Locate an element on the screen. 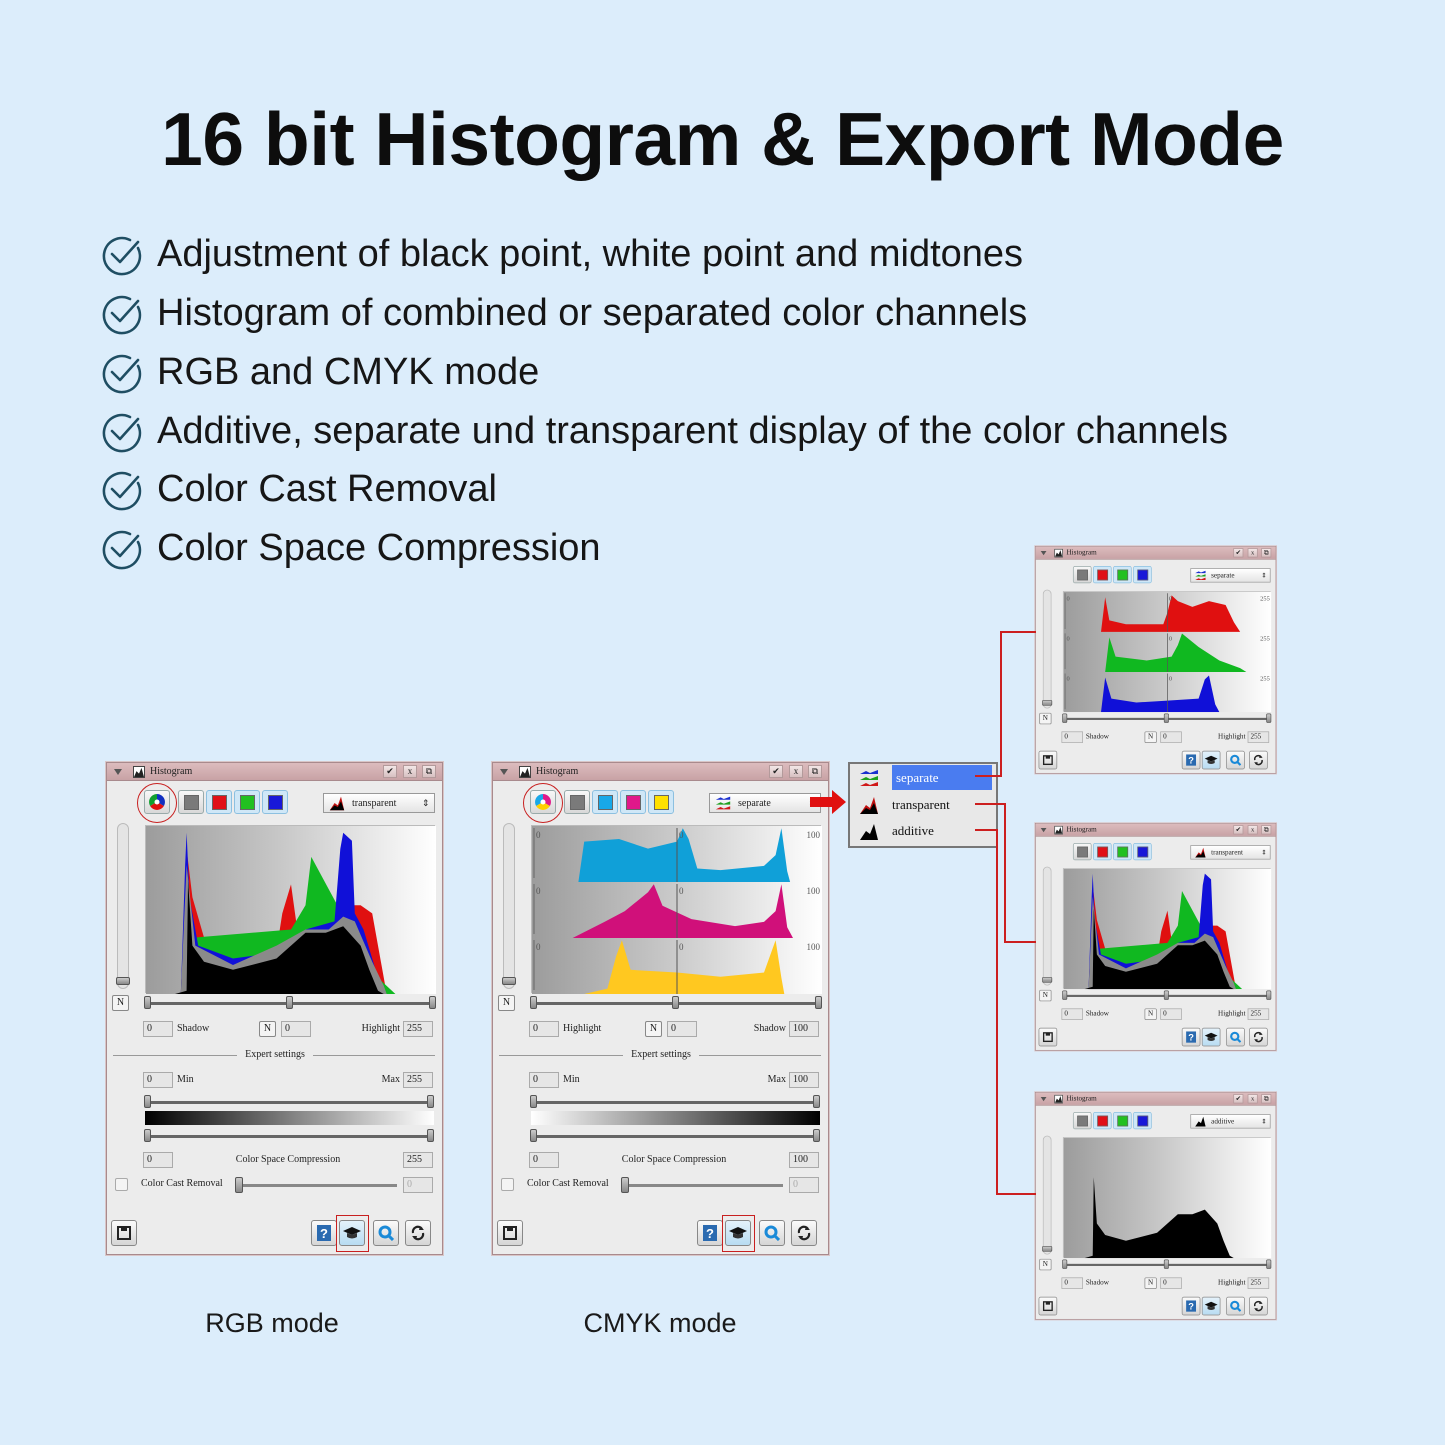  channel-button-yellow is located at coordinates (661, 802).